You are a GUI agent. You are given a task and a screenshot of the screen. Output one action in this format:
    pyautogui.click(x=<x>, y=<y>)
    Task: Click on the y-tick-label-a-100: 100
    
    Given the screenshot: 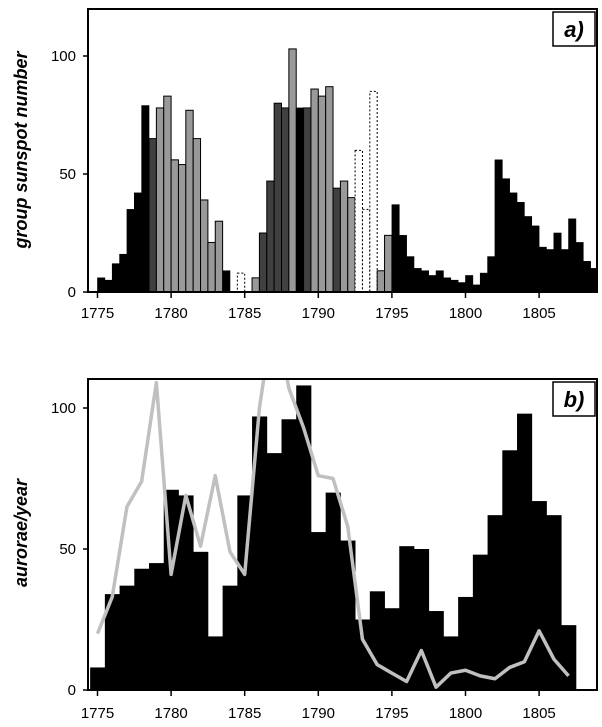 What is the action you would take?
    pyautogui.click(x=63, y=56)
    